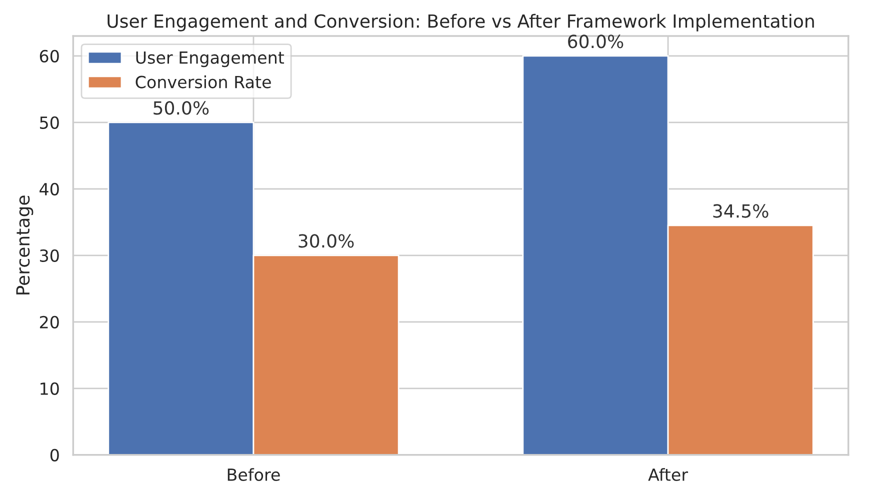  Describe the element at coordinates (461, 23) in the screenshot. I see `chart-title: User Engagement and Conversion: Before vs After Framework Implementation` at that location.